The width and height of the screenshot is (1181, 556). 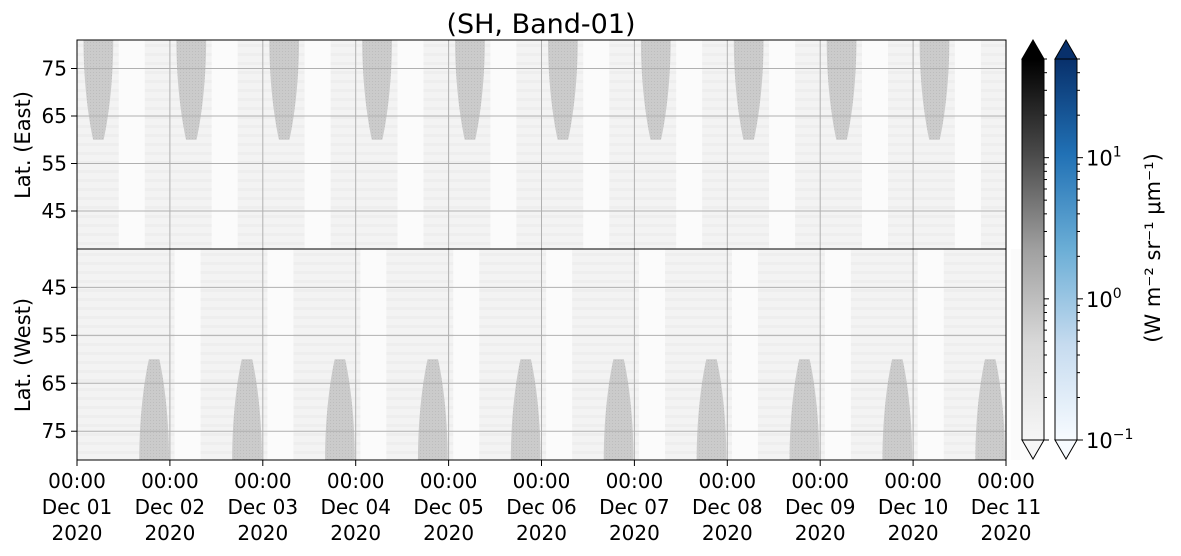 I want to click on xtick-label-line: Dec 05, so click(x=448, y=507).